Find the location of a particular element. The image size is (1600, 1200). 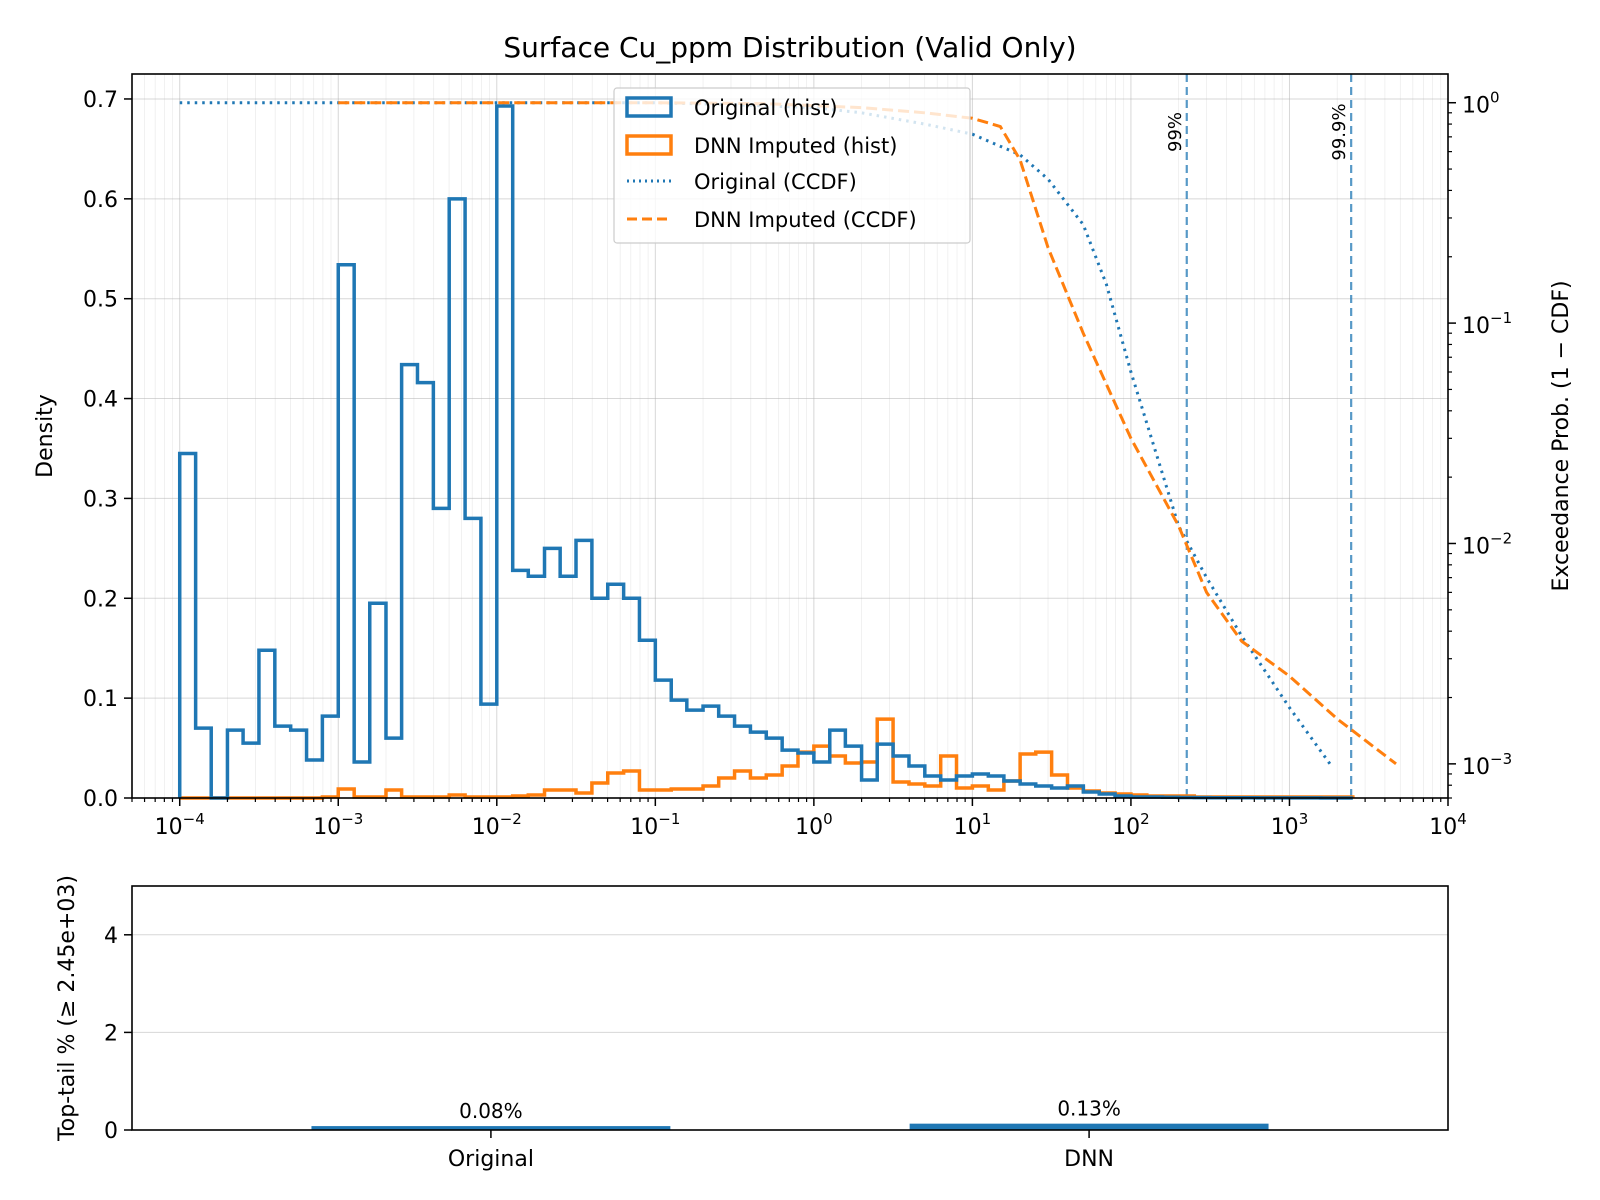

bar-dnn is located at coordinates (1089, 1126).